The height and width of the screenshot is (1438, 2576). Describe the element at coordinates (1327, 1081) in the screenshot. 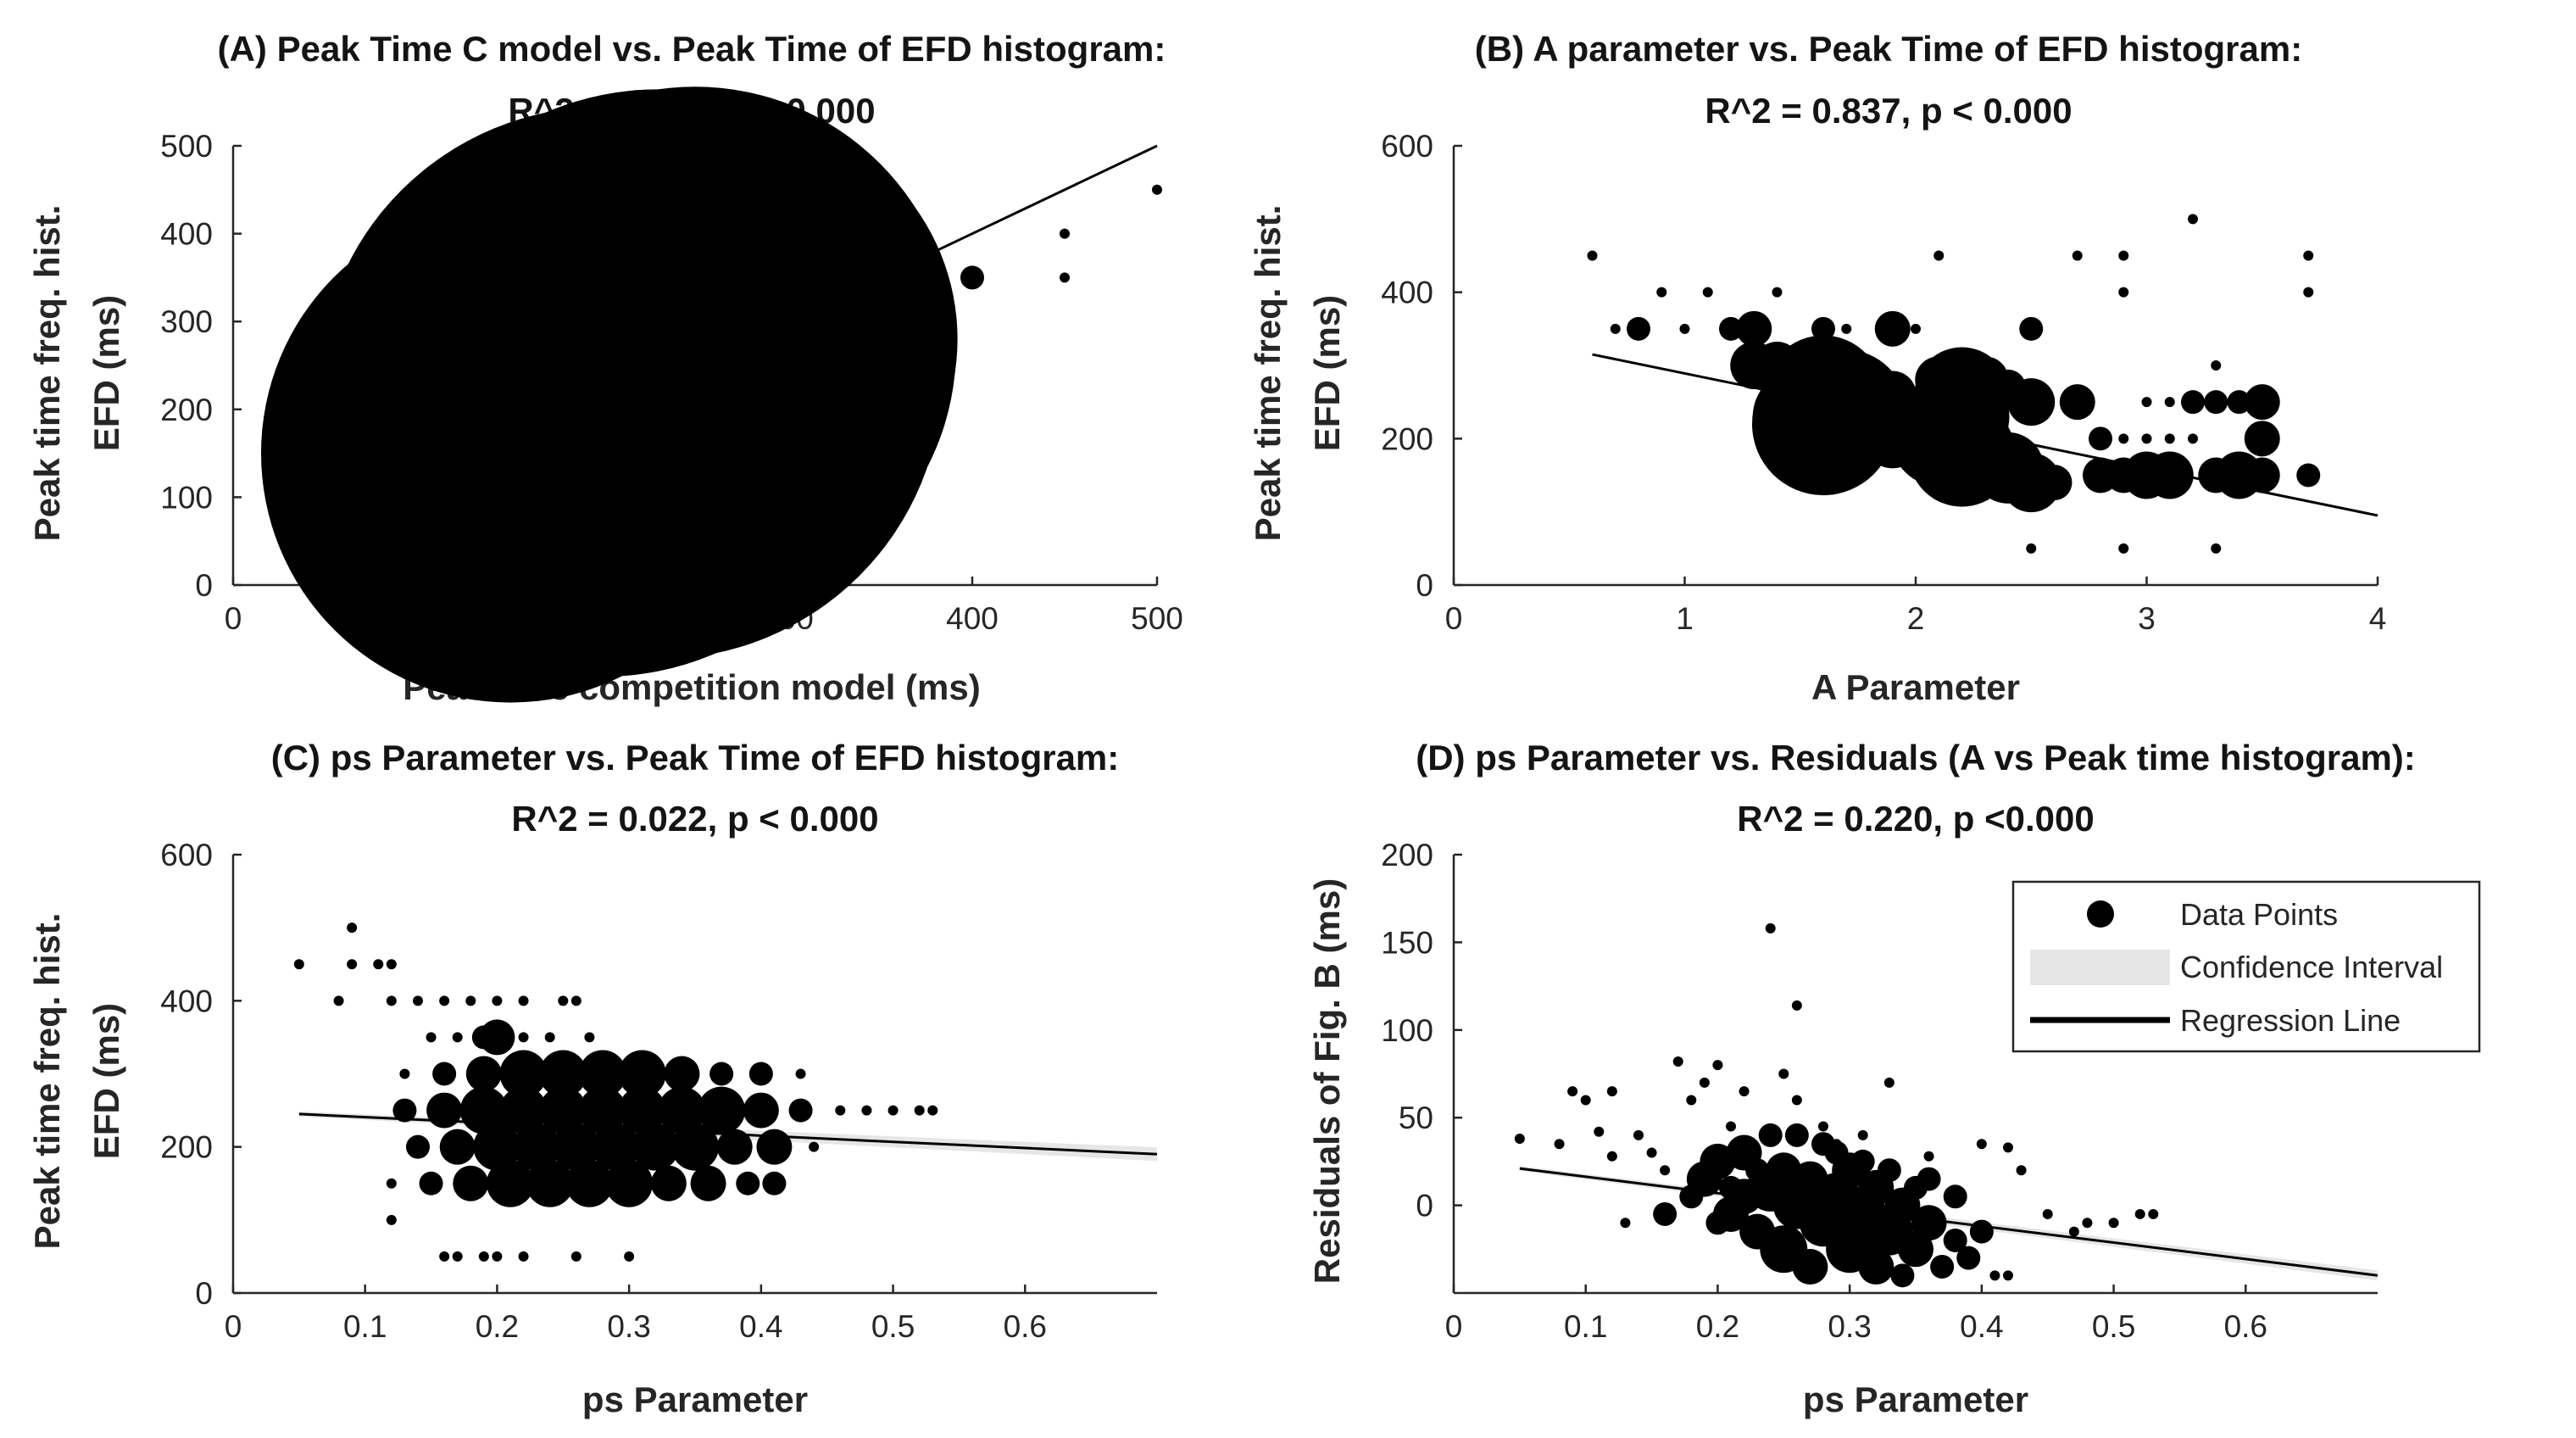

I see `panel-d-ylabel: Residuals of Fig. B (ms)` at that location.